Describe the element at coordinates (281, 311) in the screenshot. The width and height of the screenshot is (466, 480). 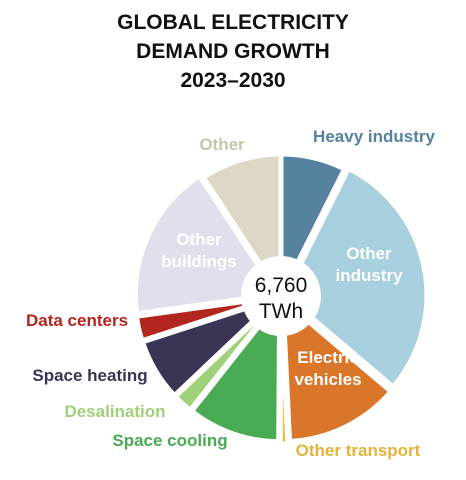
I see `center-label-line-2: TWh` at that location.